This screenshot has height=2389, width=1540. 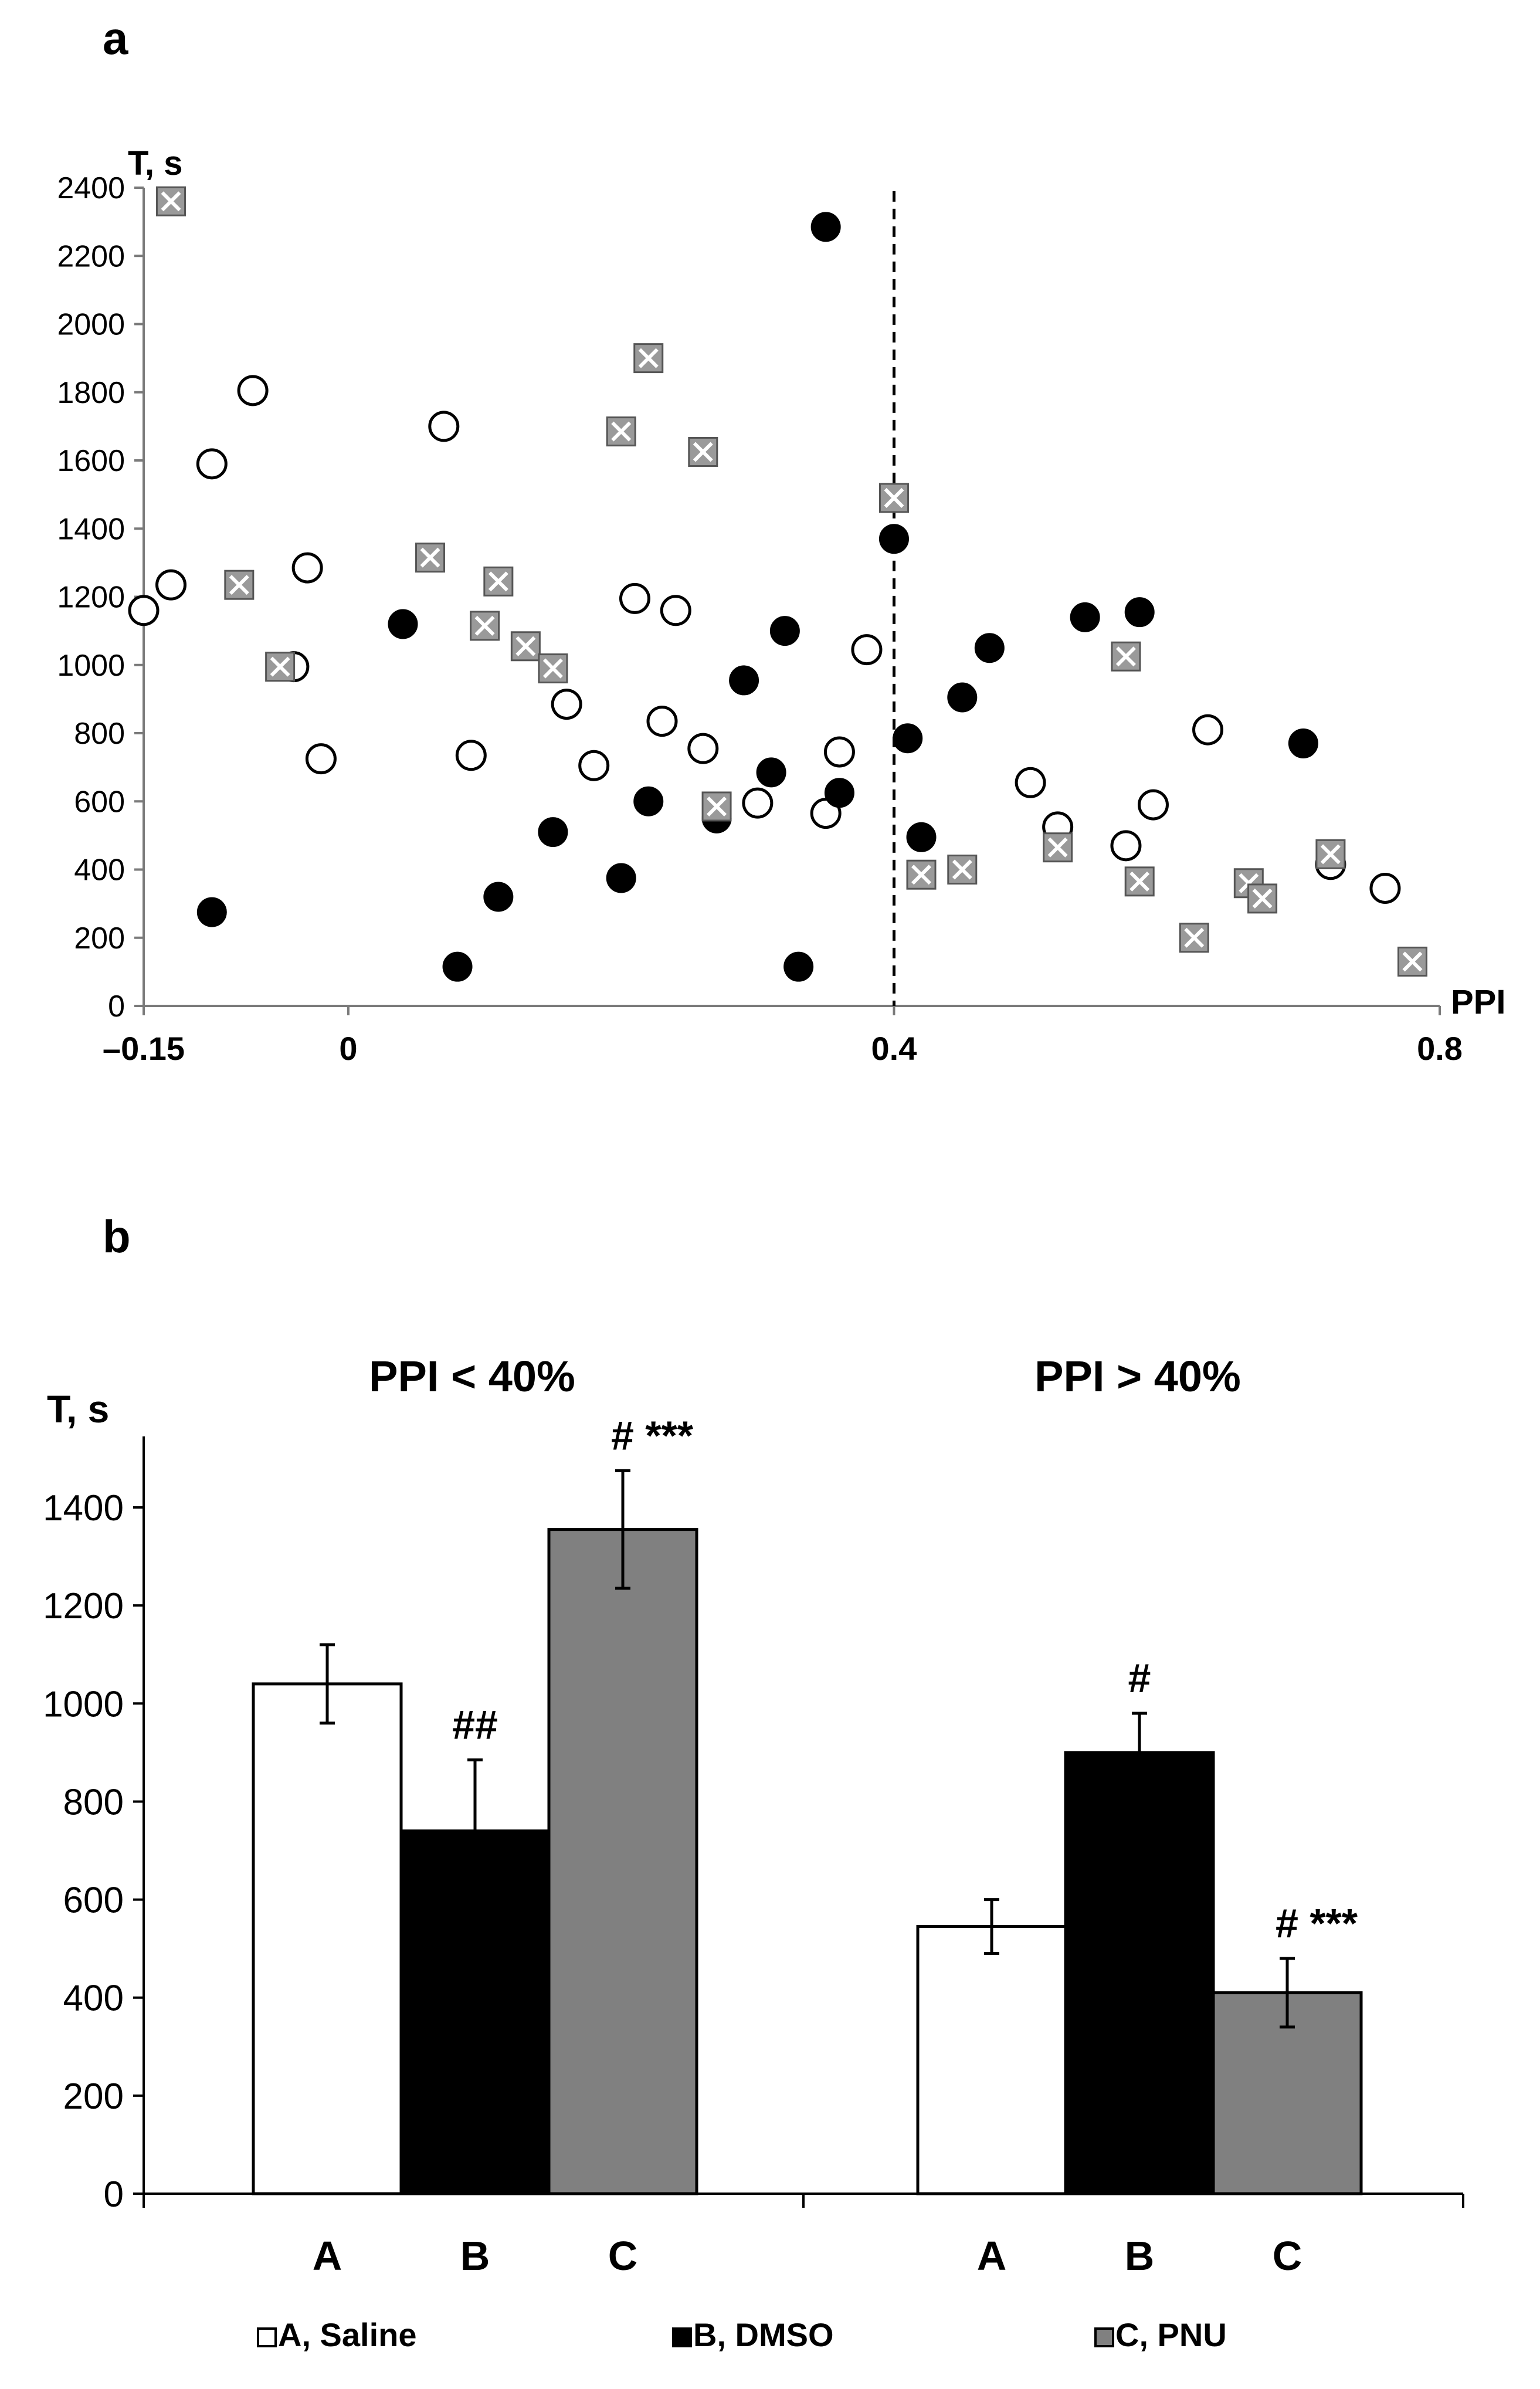 I want to click on panel-a-y-tick-label: 600, so click(x=99, y=802).